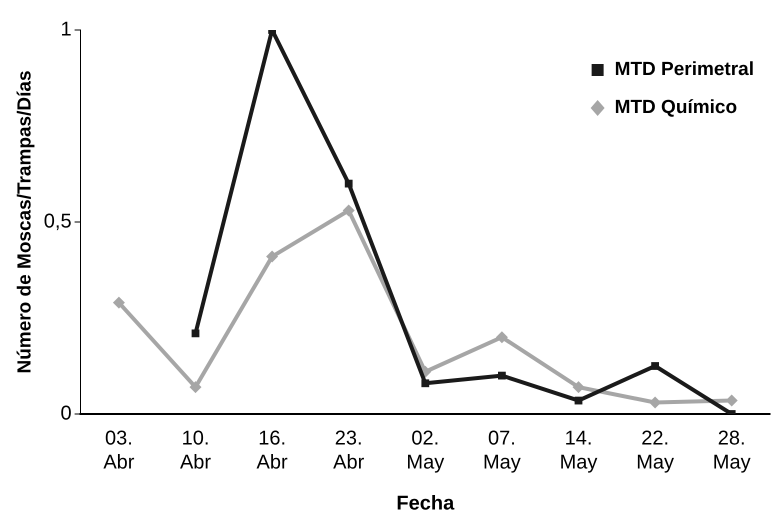 This screenshot has height=530, width=780. Describe the element at coordinates (25, 222) in the screenshot. I see `y-axis-title: Número de Moscas/Trampas/Días` at that location.